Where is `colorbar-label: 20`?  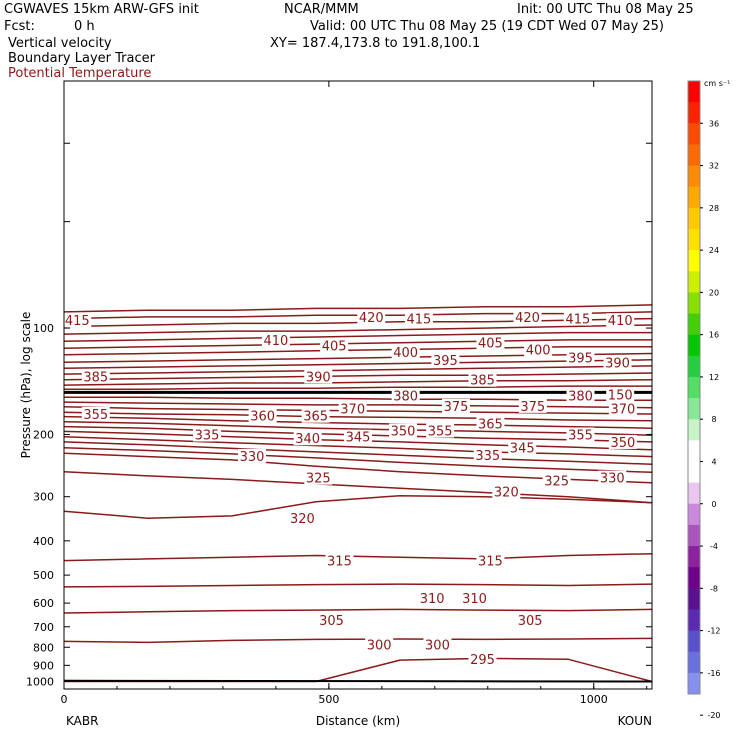 colorbar-label: 20 is located at coordinates (714, 292).